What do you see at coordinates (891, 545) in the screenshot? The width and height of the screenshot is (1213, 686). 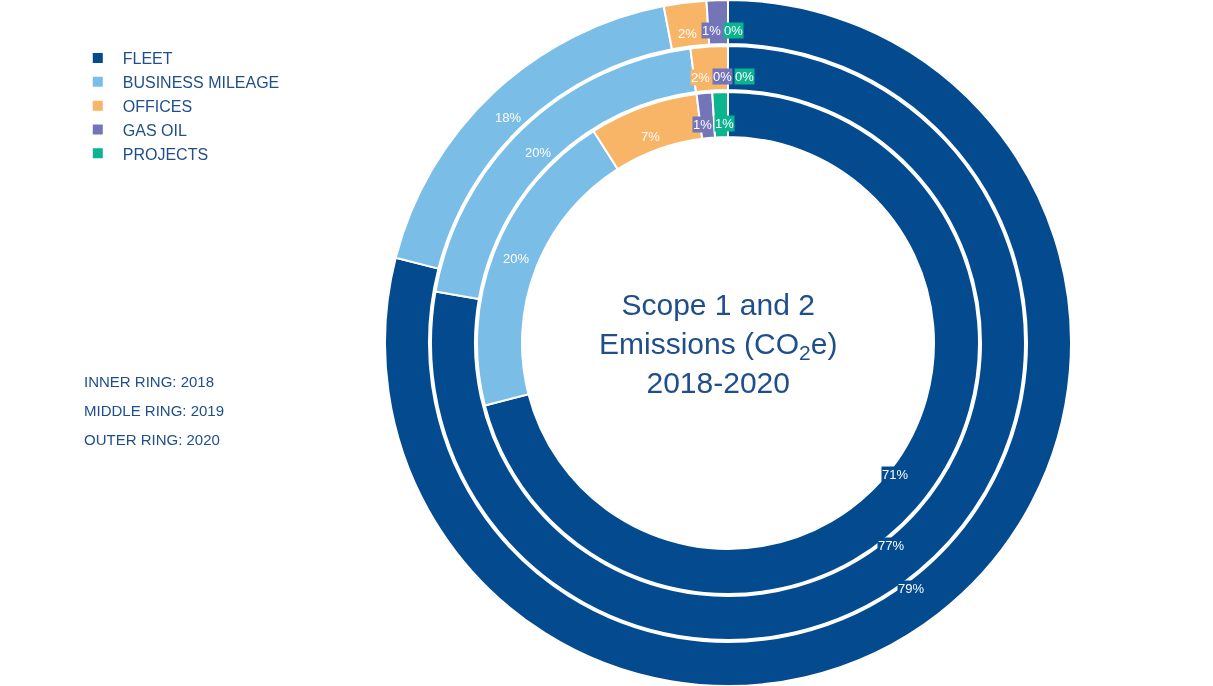 I see `data-label: 77%` at bounding box center [891, 545].